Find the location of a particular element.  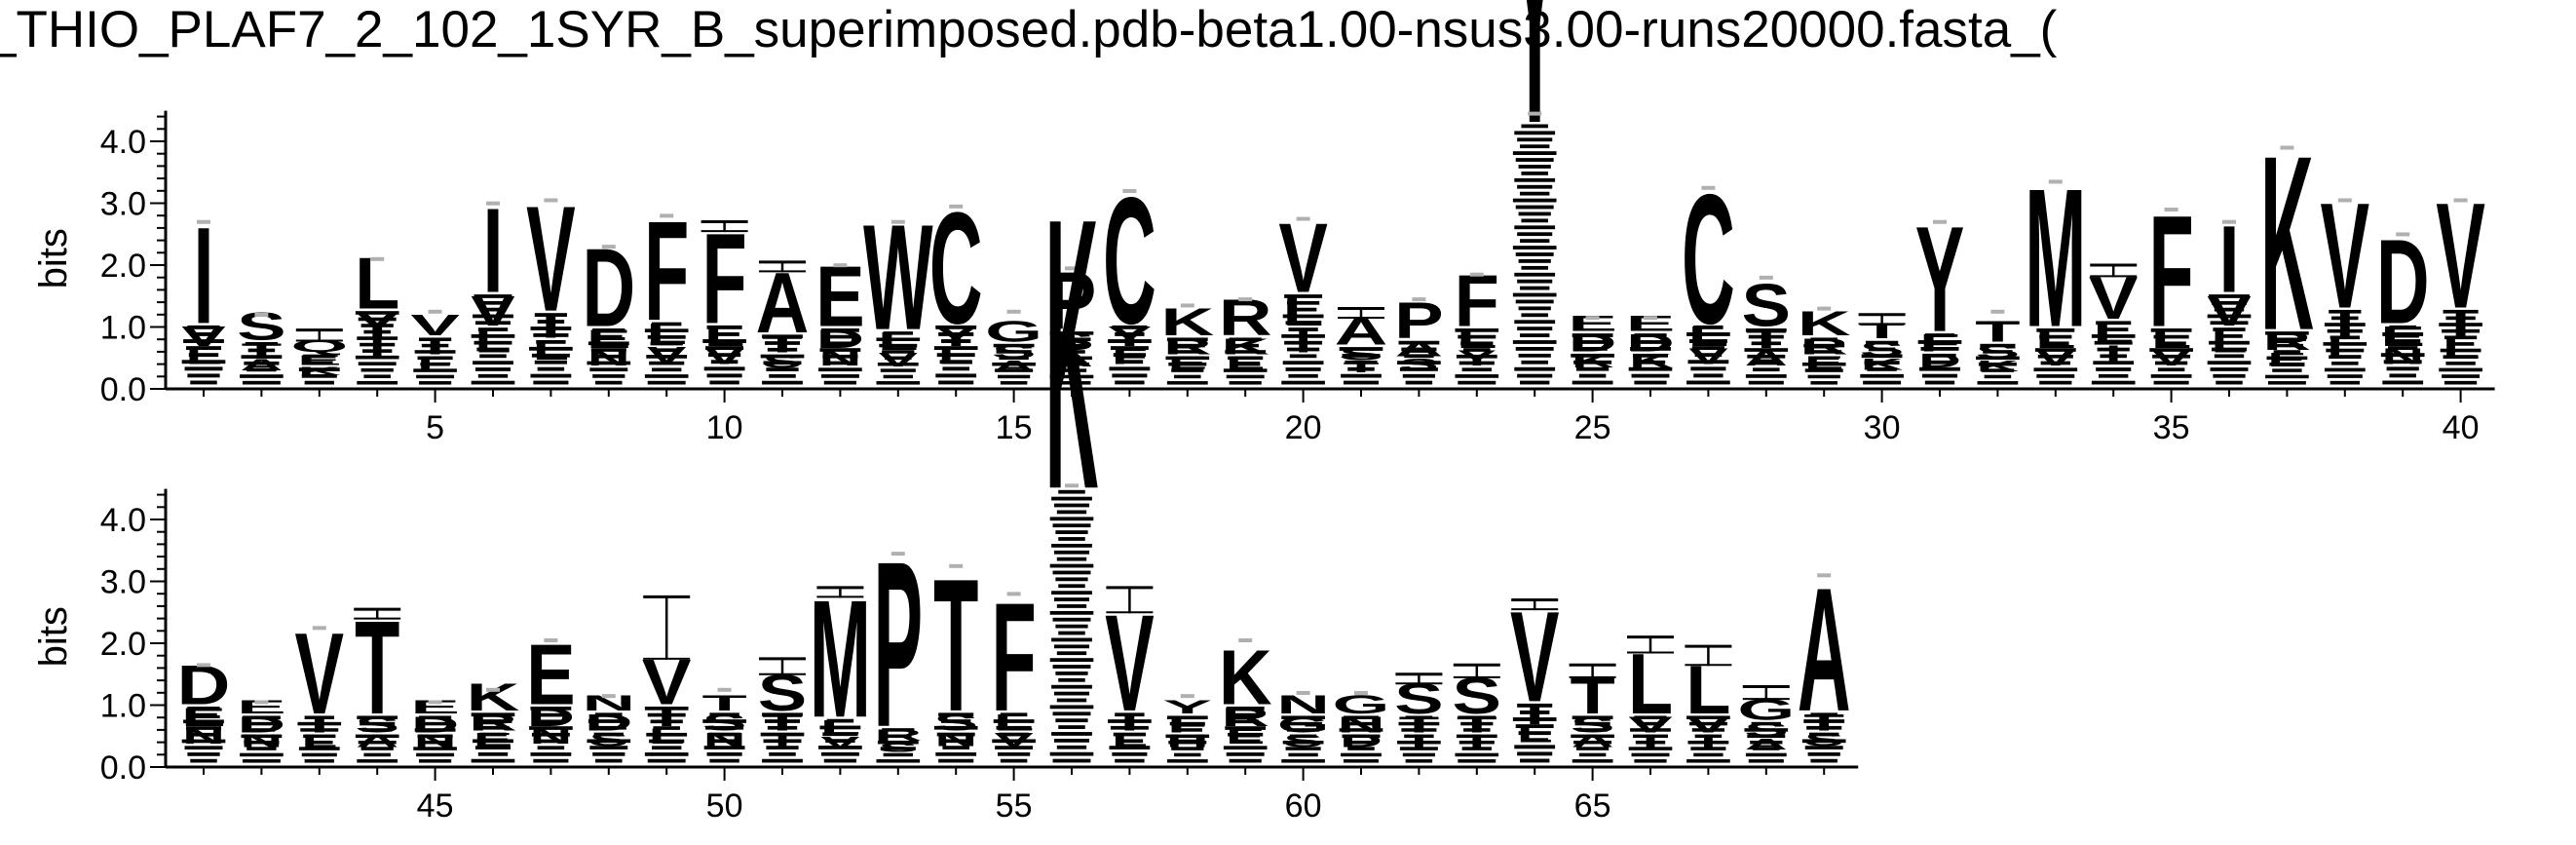

logo-letter-third: L is located at coordinates (492, 340).